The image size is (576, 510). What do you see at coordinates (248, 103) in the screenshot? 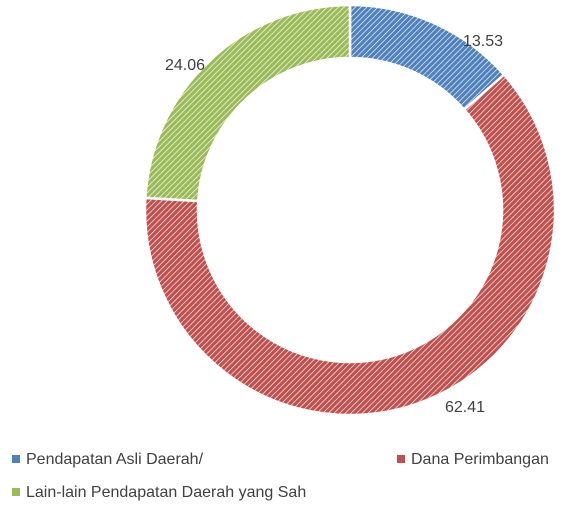
I see `donut-segment` at bounding box center [248, 103].